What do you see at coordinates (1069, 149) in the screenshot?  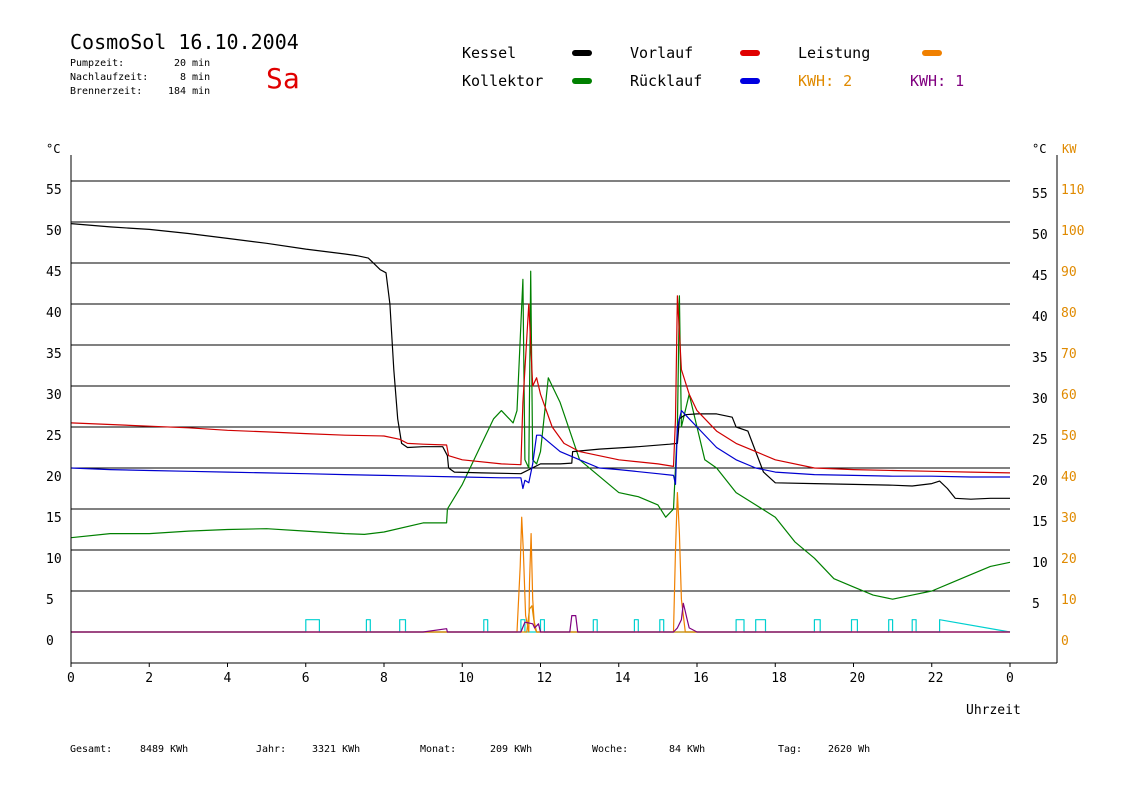 I see `y-axis-right-power-unit: KW` at bounding box center [1069, 149].